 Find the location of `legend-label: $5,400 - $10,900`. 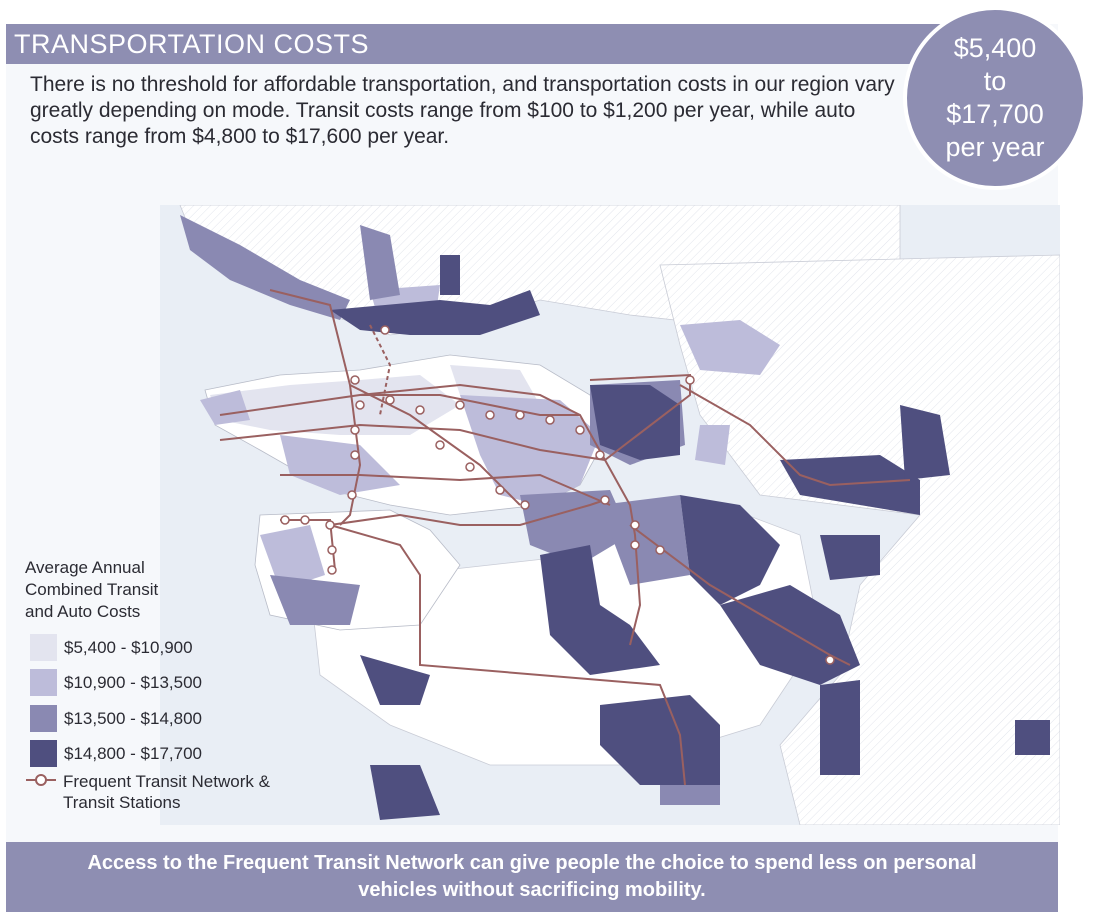

legend-label: $5,400 - $10,900 is located at coordinates (128, 647).